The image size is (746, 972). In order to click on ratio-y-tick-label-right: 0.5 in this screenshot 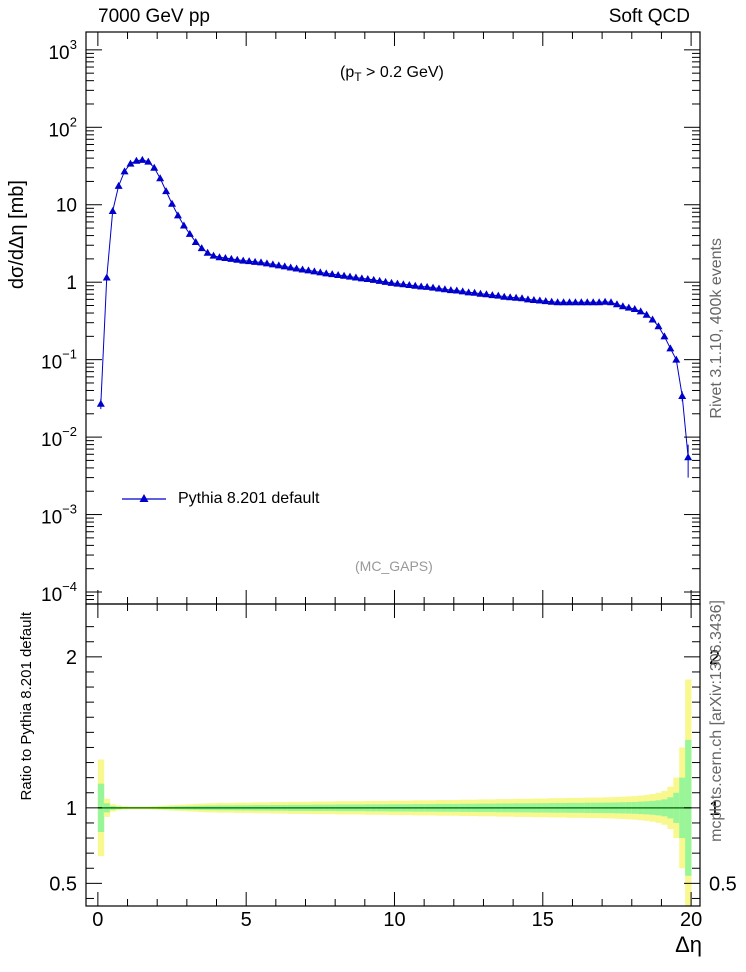, I will do `click(723, 884)`.